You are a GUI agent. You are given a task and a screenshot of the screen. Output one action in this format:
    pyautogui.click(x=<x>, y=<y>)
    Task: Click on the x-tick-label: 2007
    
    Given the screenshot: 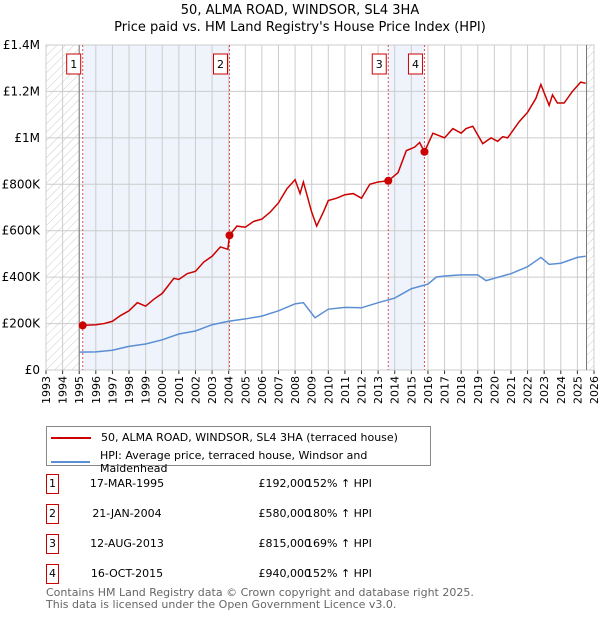 What is the action you would take?
    pyautogui.click(x=278, y=390)
    